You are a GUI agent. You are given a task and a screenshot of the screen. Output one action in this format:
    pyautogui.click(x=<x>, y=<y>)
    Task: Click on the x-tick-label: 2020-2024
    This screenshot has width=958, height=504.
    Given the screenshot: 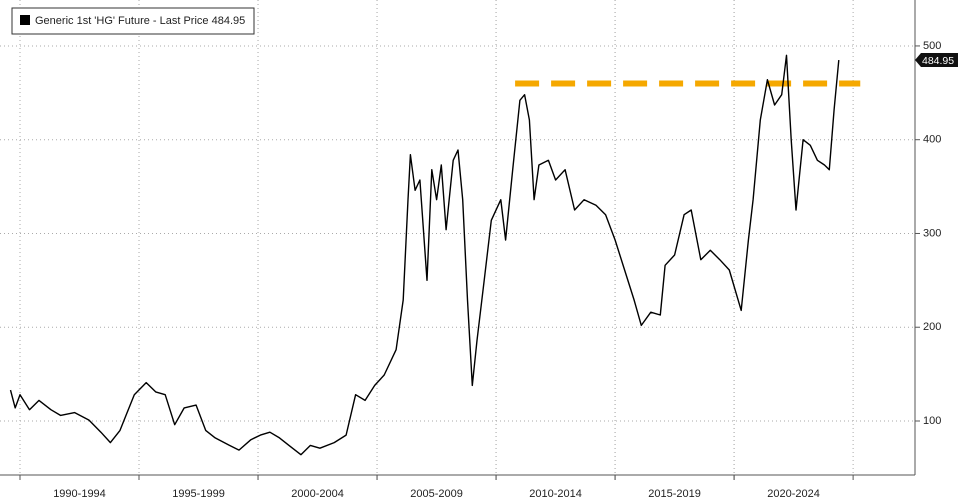 What is the action you would take?
    pyautogui.click(x=793, y=494)
    